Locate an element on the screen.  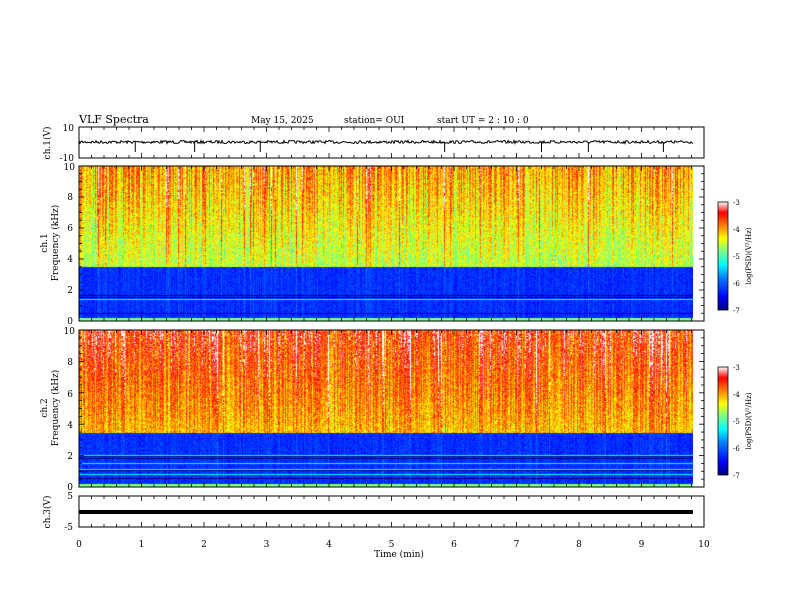
figure-station: station= OUI is located at coordinates (374, 121).